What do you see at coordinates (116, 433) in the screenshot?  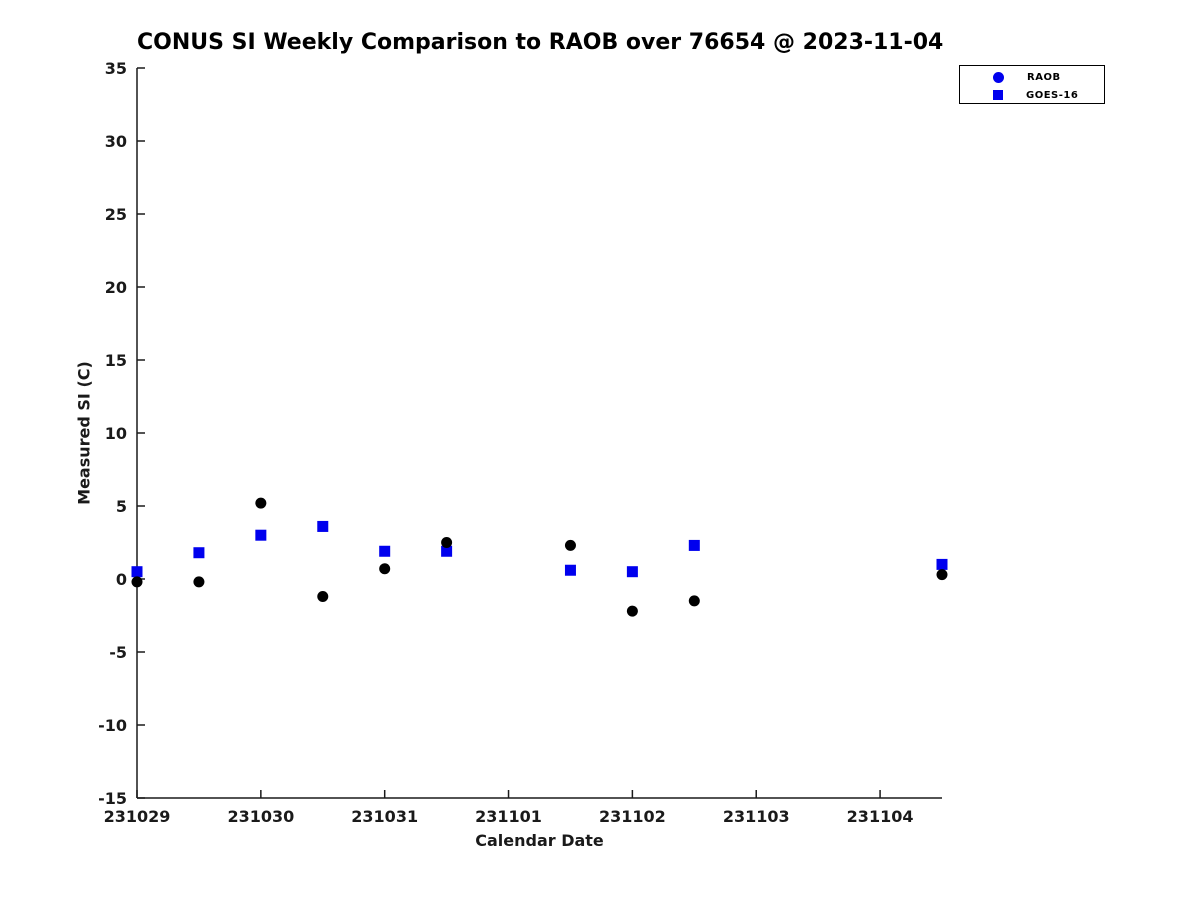 I see `y-tick-label: 10` at bounding box center [116, 433].